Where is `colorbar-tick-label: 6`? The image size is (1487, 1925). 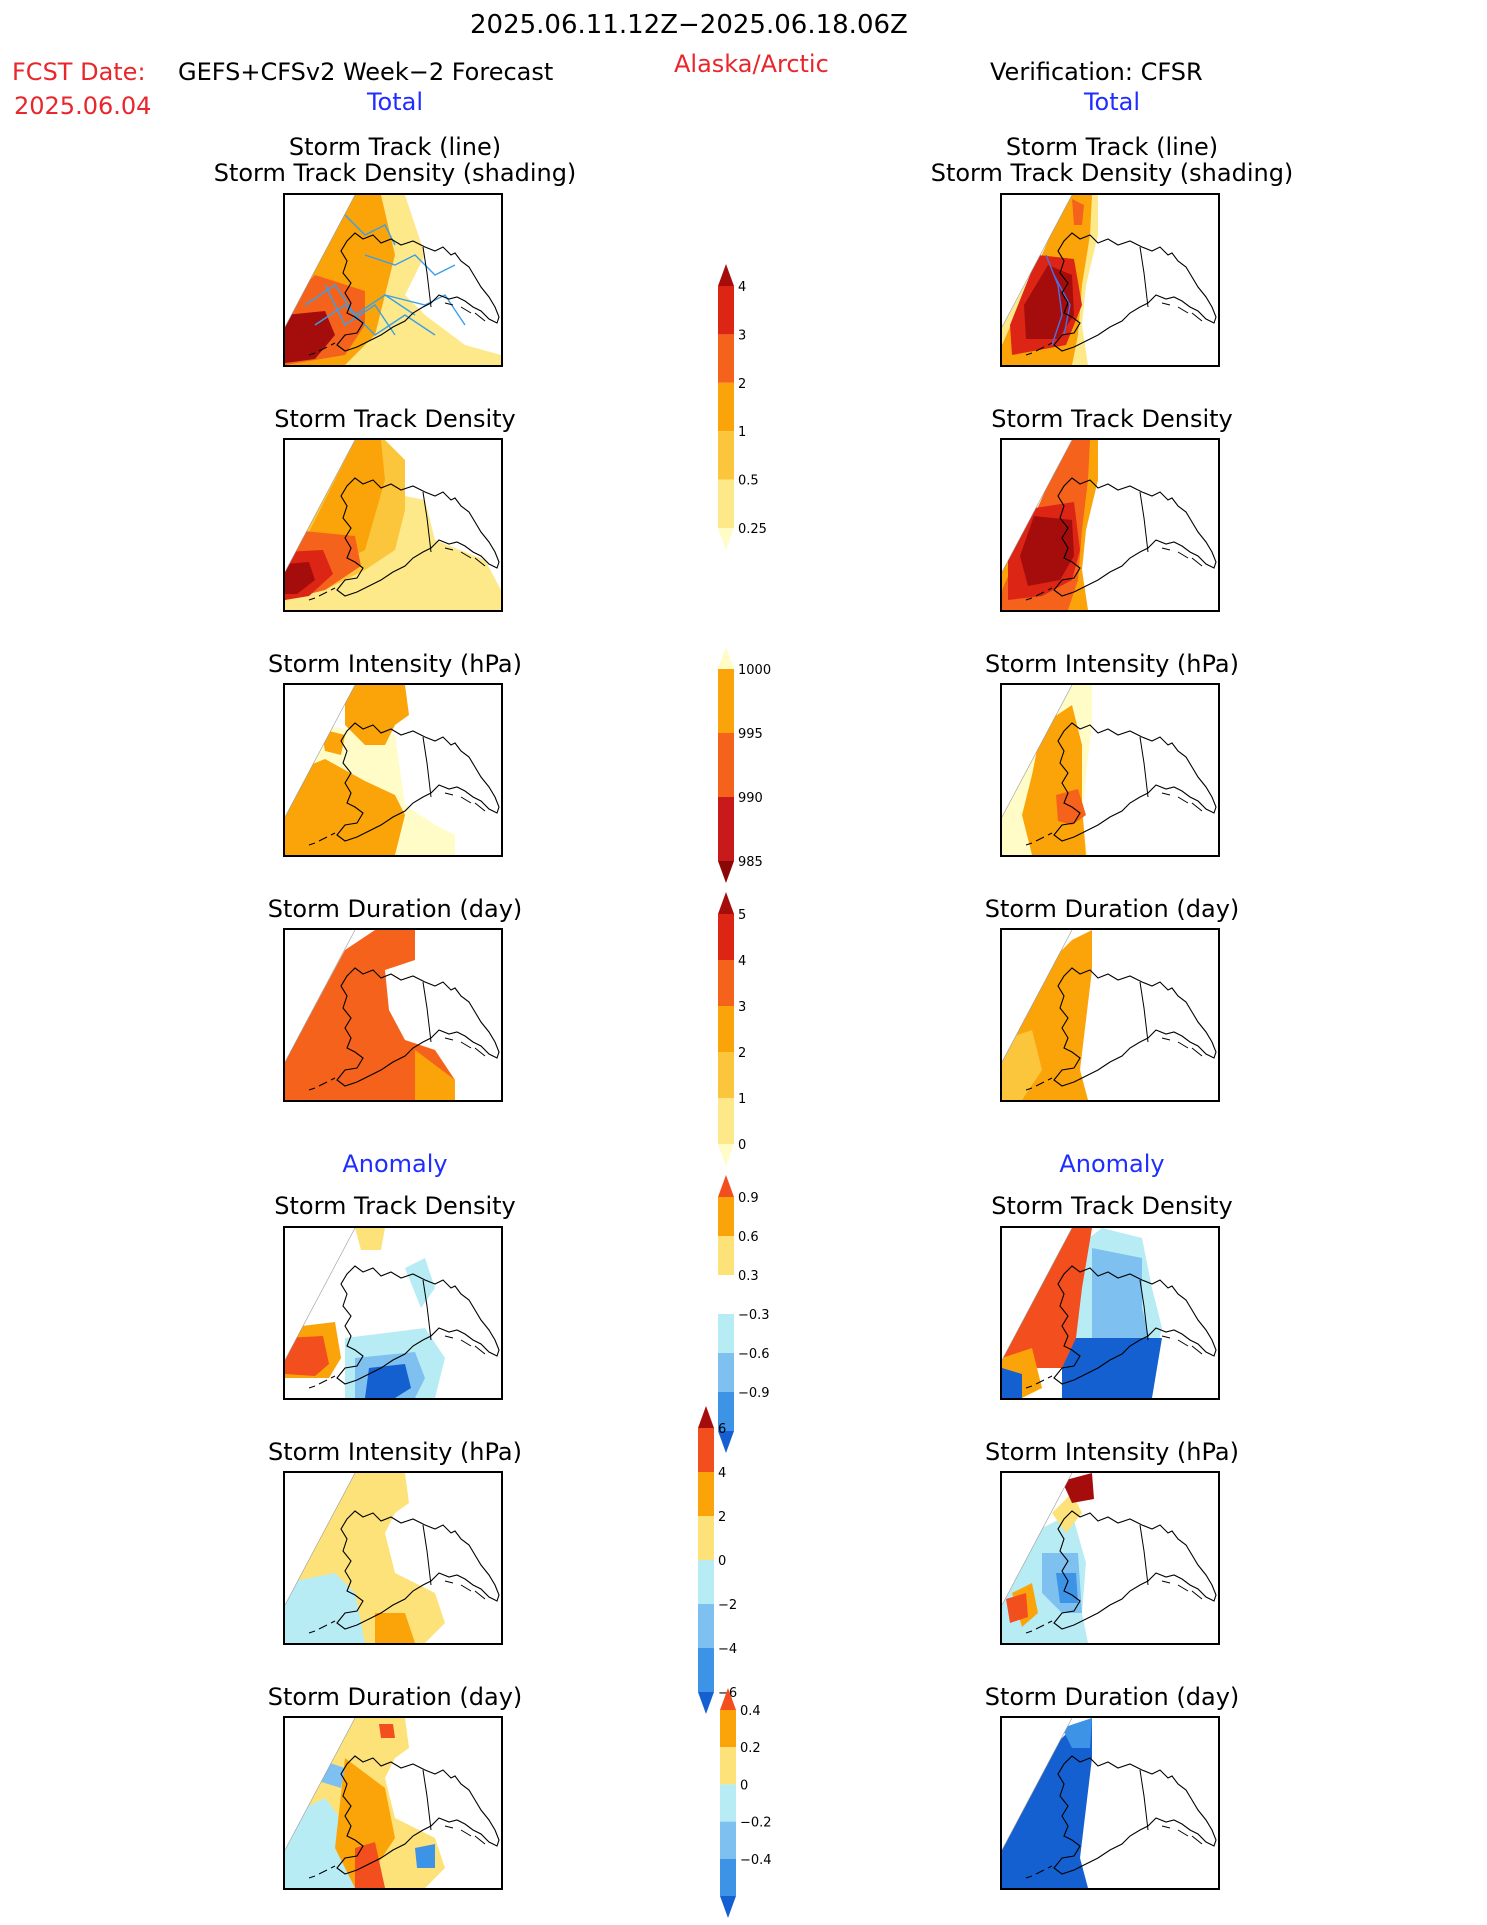 colorbar-tick-label: 6 is located at coordinates (722, 1429).